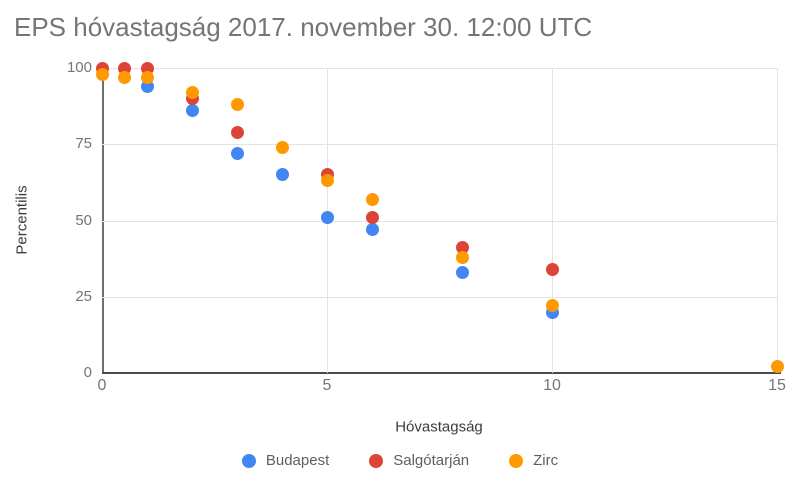 This screenshot has width=800, height=484. Describe the element at coordinates (102, 385) in the screenshot. I see `x-tick-label: 0` at that location.